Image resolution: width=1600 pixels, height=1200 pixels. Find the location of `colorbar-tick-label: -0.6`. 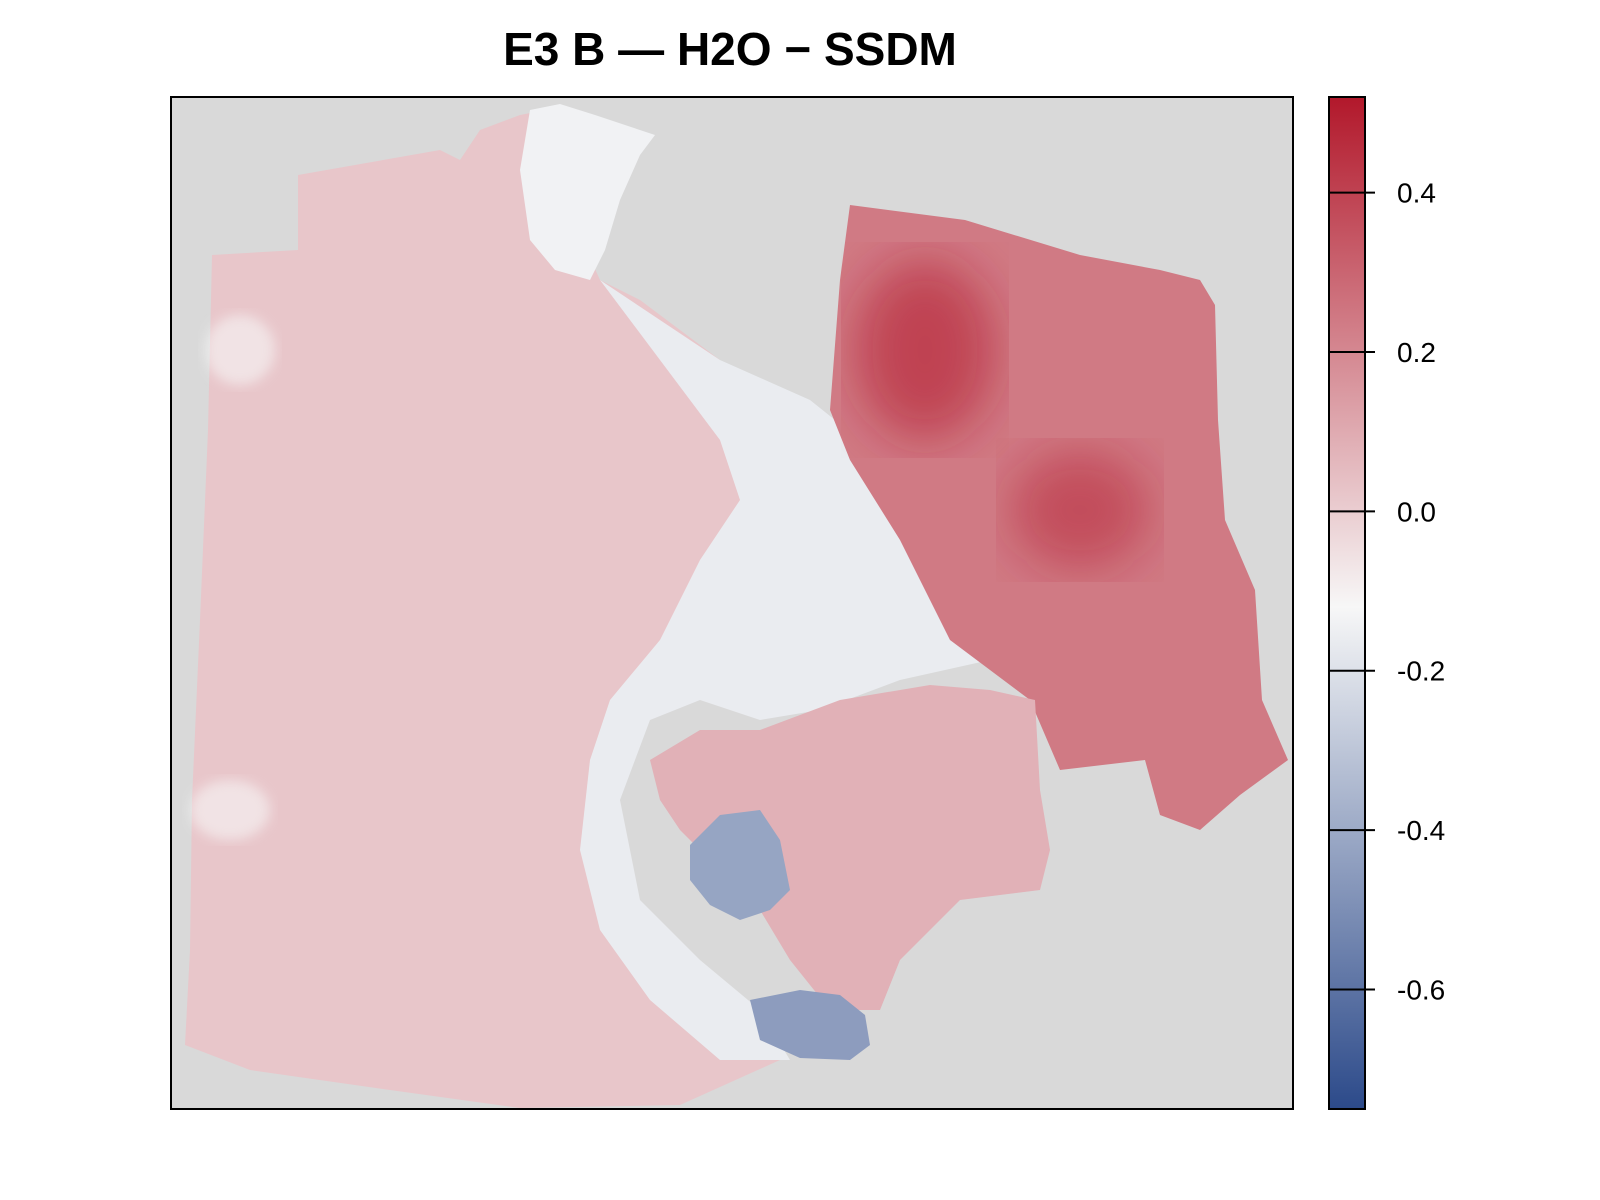

colorbar-tick-label: -0.6 is located at coordinates (1421, 989).